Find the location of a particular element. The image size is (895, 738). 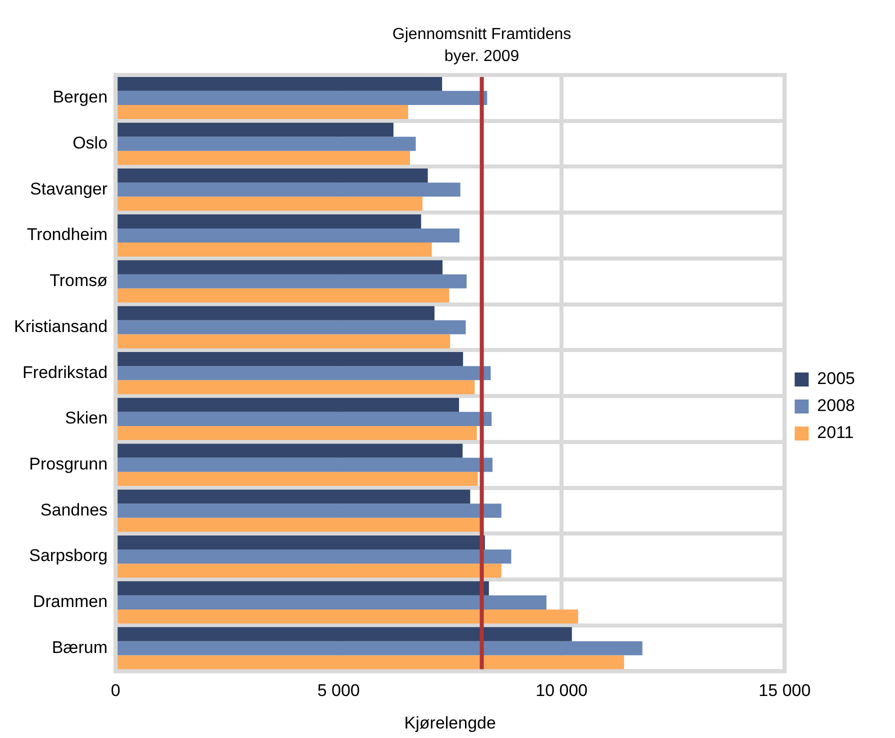

ref-line-label: Gjennomsnitt Framtidens byer. 2009 is located at coordinates (482, 45).